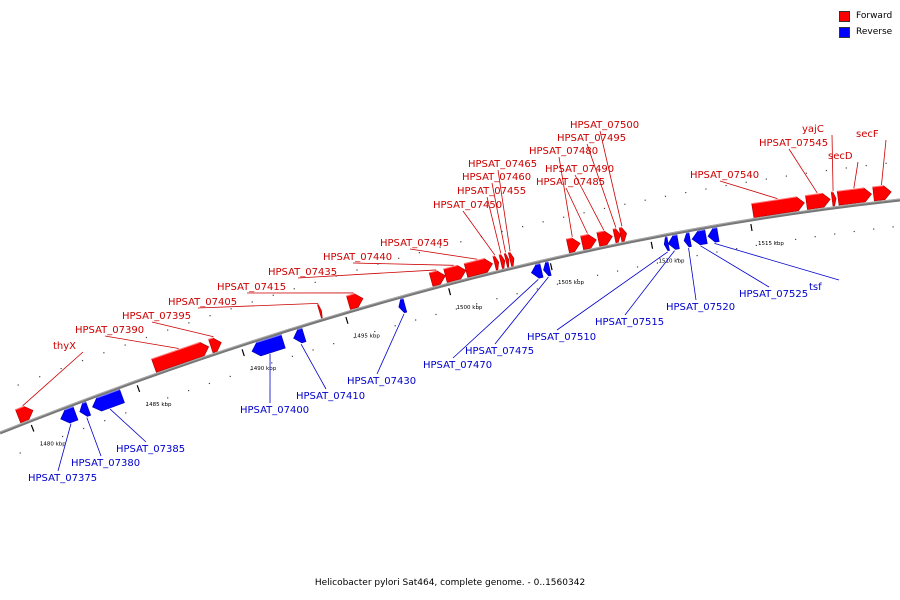 The image size is (900, 600). Describe the element at coordinates (156, 316) in the screenshot. I see `gene-label: HPSAT_07395` at that location.